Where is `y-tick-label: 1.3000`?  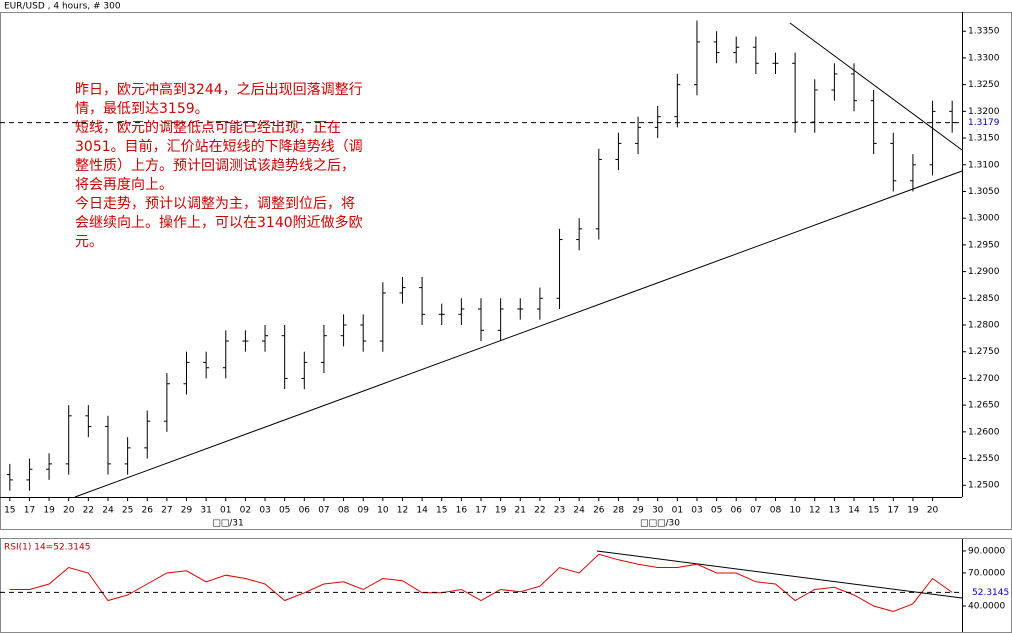
y-tick-label: 1.3000 is located at coordinates (984, 219).